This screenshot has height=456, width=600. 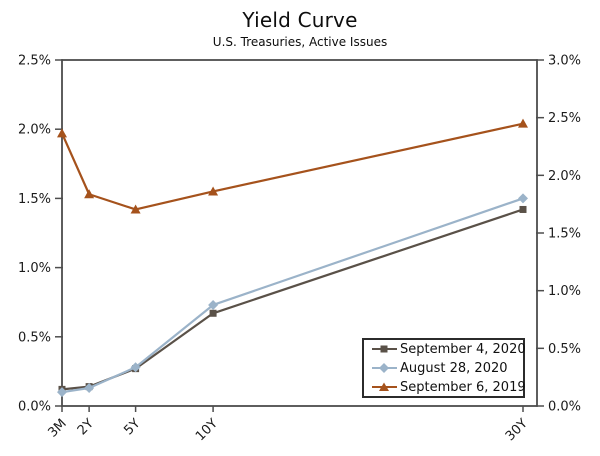 I want to click on legend-label: September 6, 2019, so click(x=463, y=387).